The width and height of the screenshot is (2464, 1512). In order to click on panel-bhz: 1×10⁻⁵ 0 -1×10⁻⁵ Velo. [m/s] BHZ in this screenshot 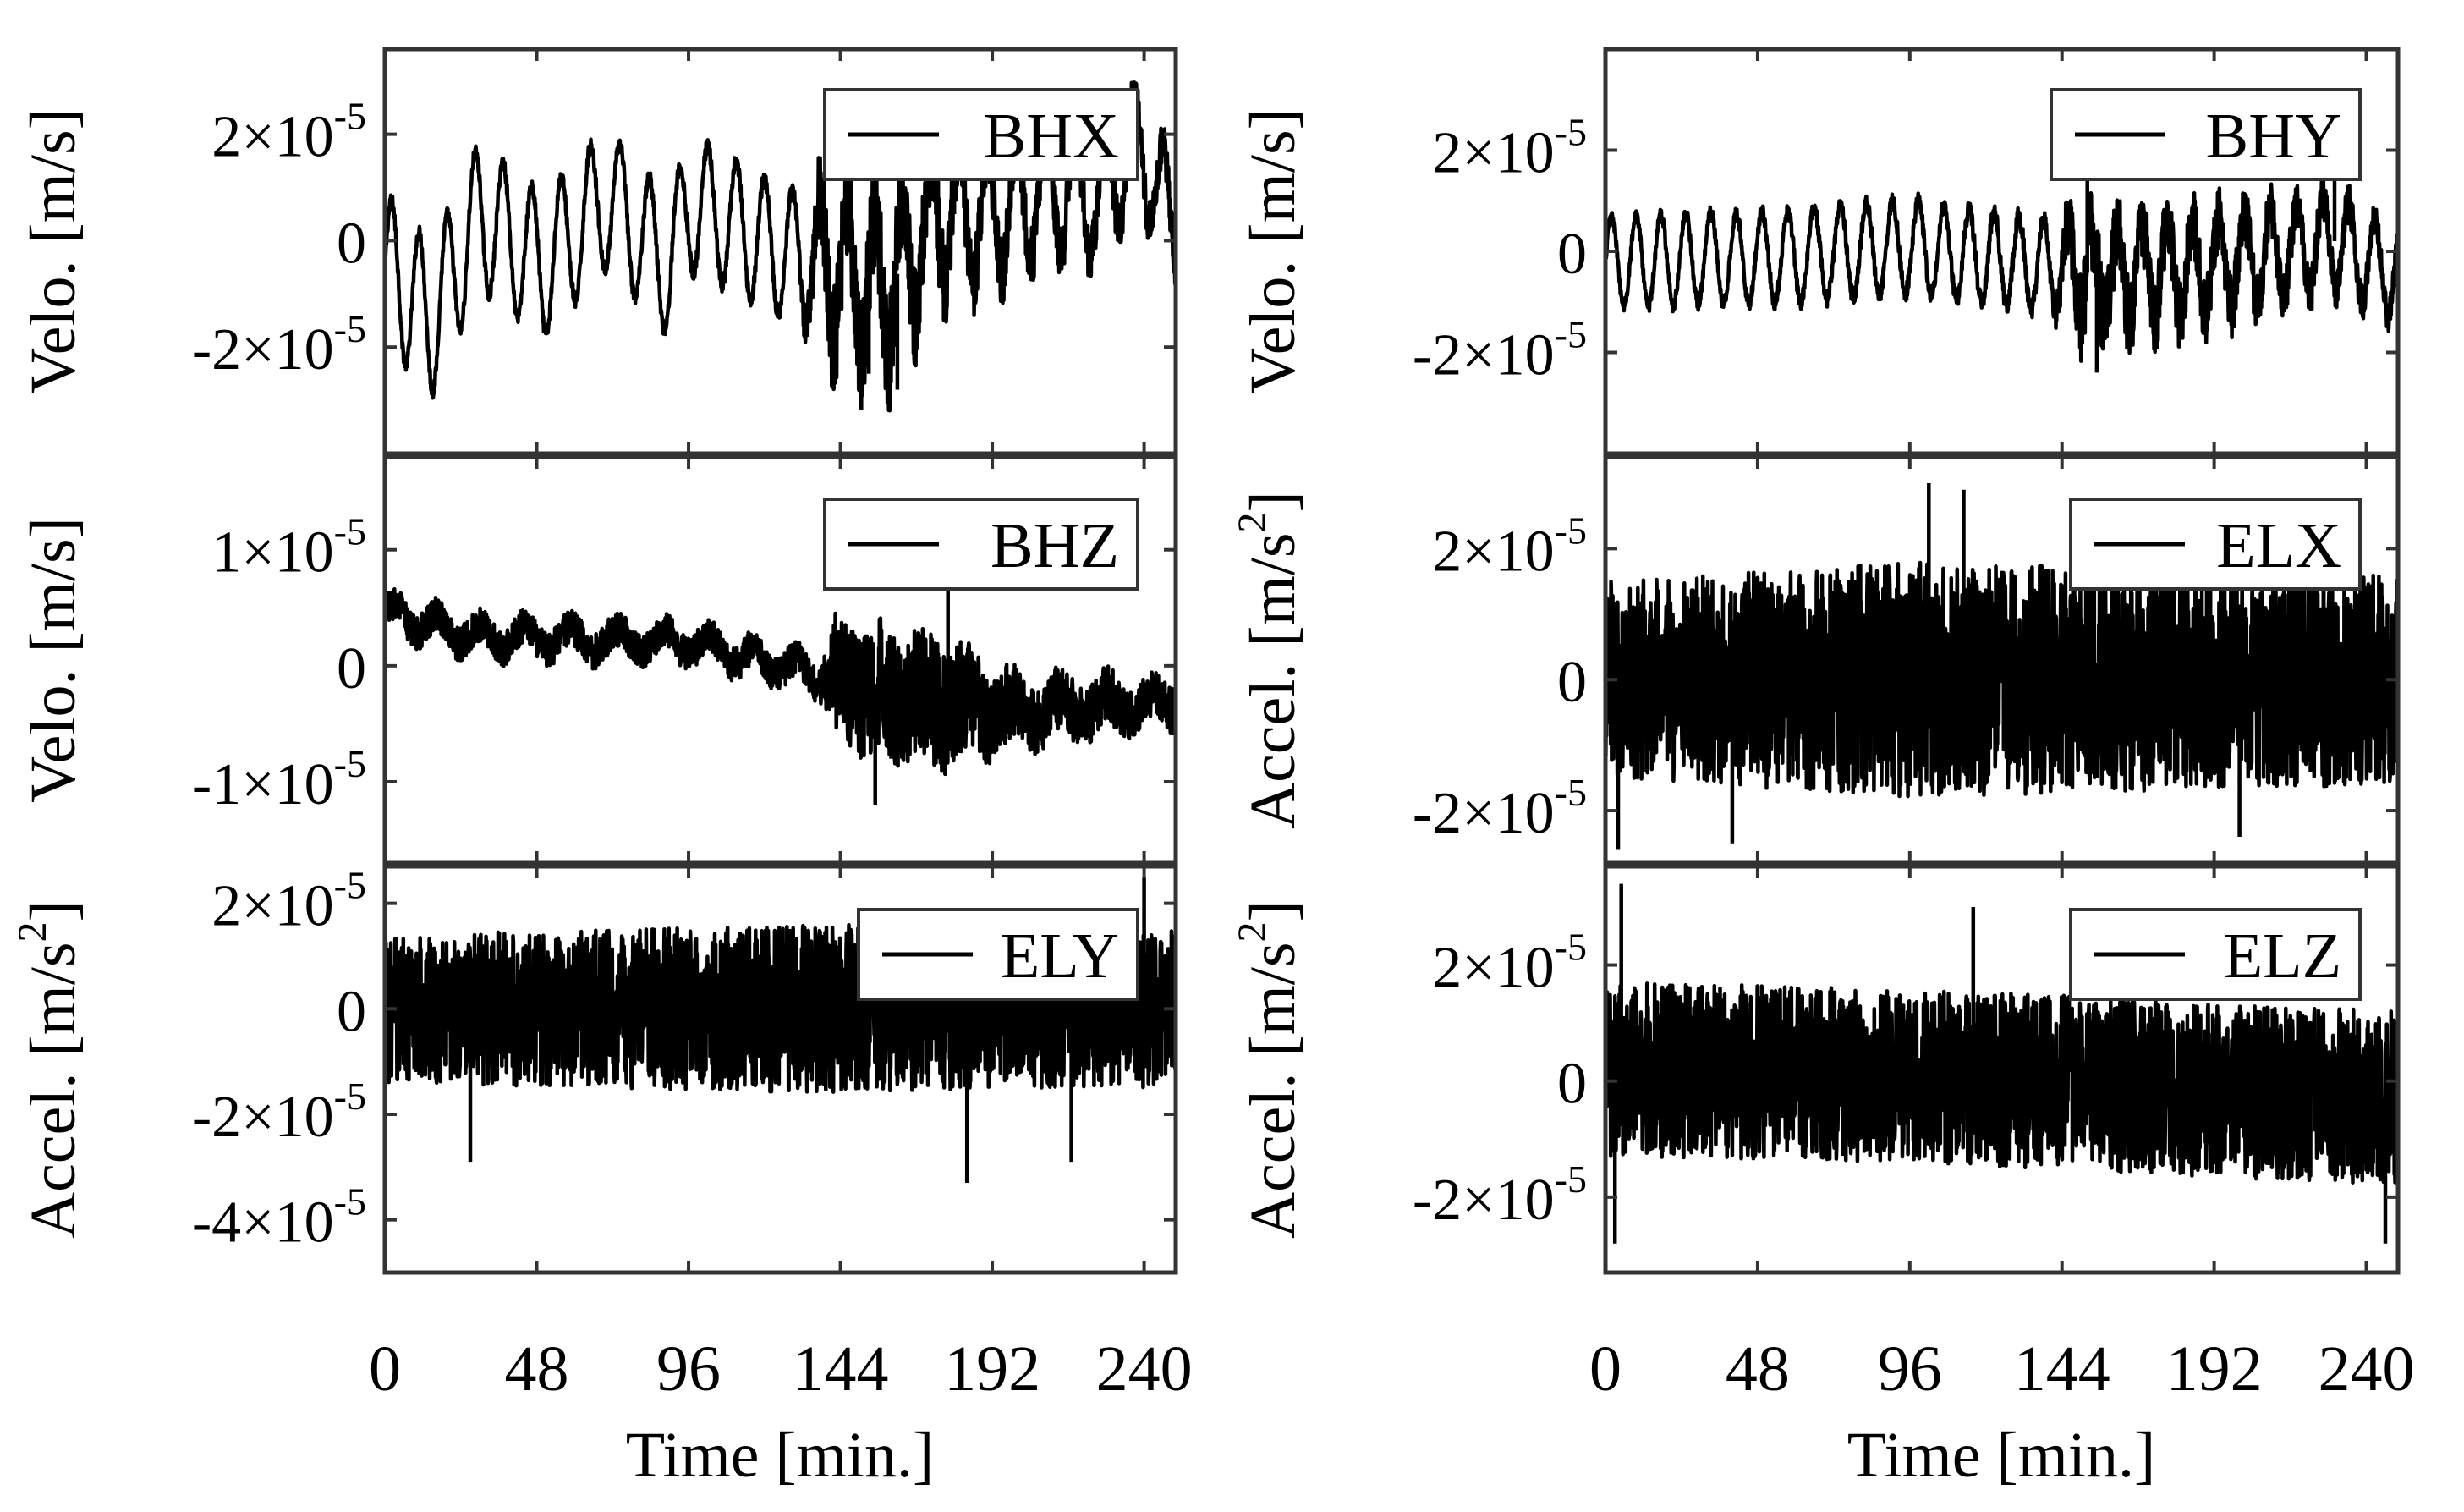, I will do `click(598, 660)`.